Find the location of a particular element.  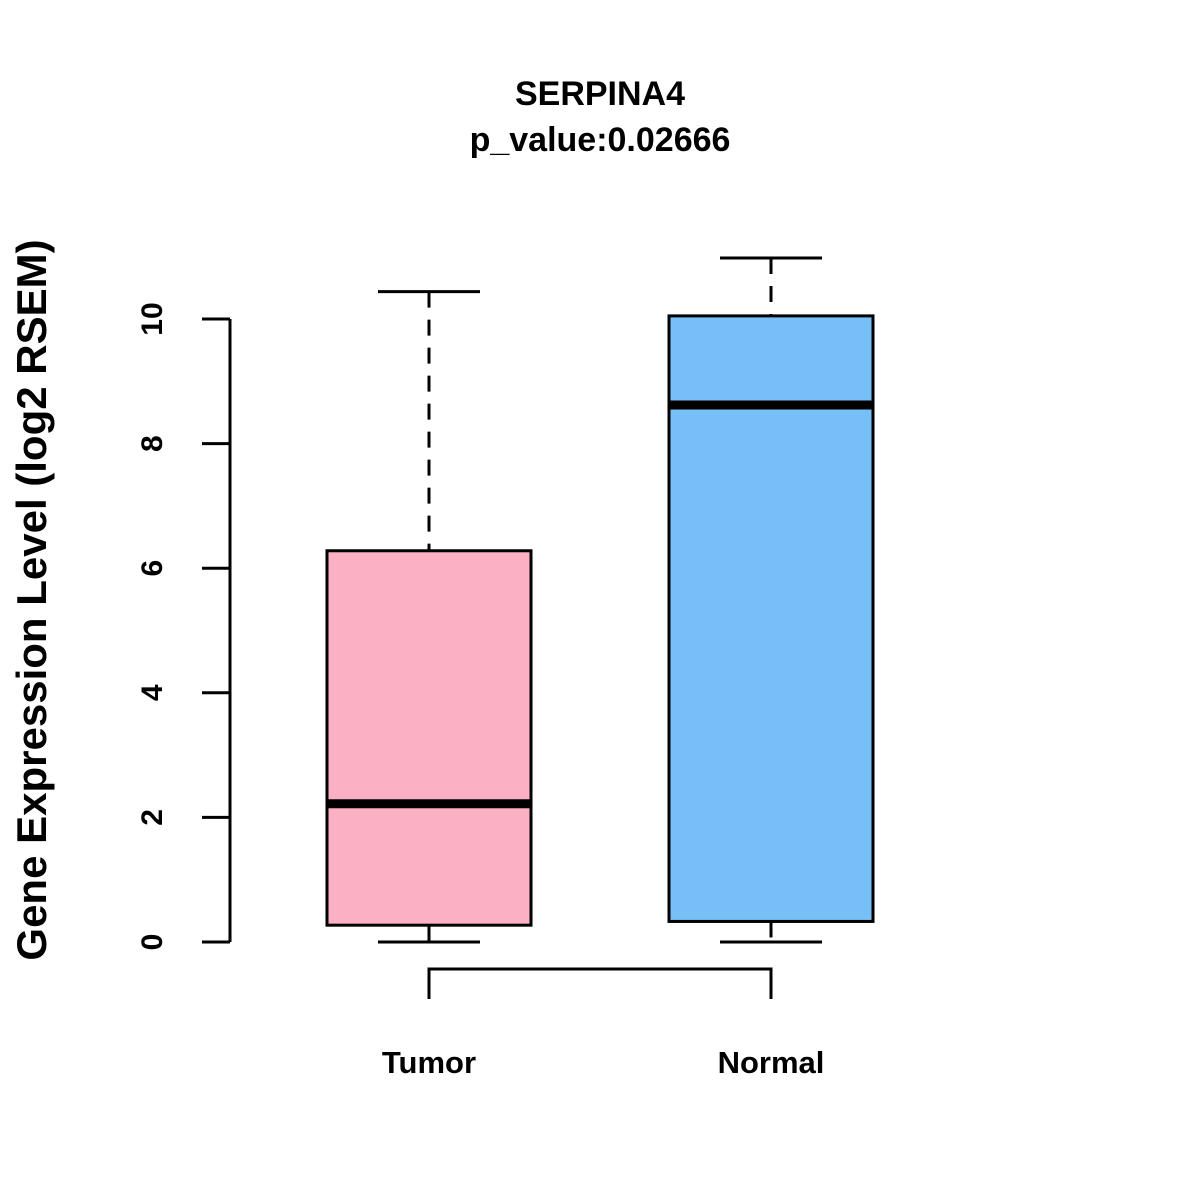

chart-title: SERPINA4 is located at coordinates (600, 94).